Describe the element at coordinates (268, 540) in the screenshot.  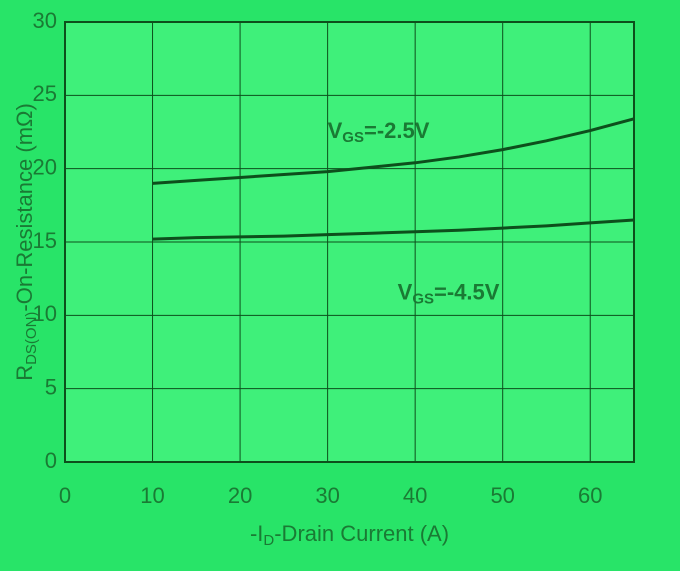
I see `x-axis-label-sub: D` at that location.